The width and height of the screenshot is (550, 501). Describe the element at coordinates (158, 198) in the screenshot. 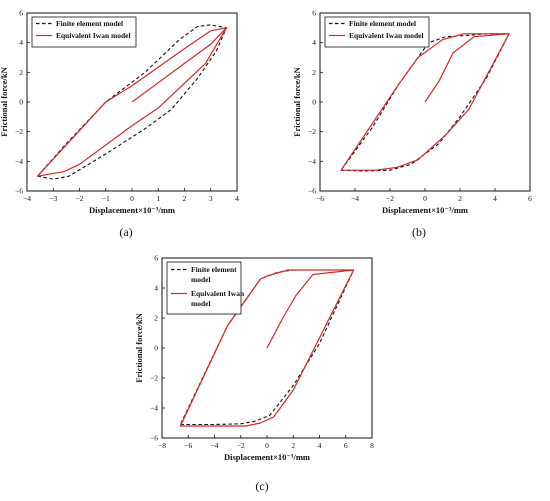

I see `x-tick-label: 1` at that location.